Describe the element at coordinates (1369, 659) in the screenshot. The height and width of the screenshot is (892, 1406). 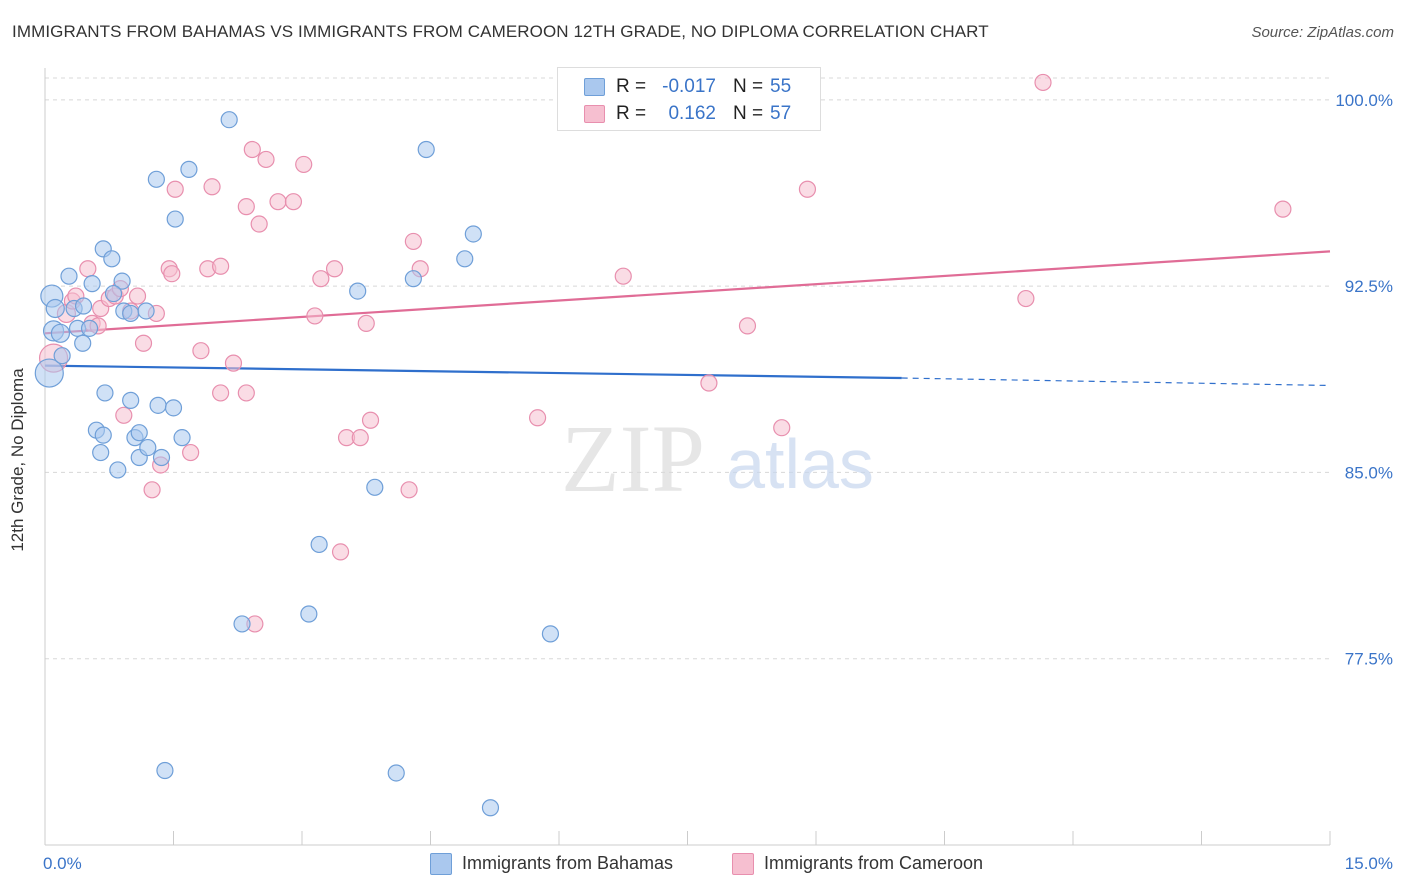
I see `y-tick-label: 77.5%` at that location.